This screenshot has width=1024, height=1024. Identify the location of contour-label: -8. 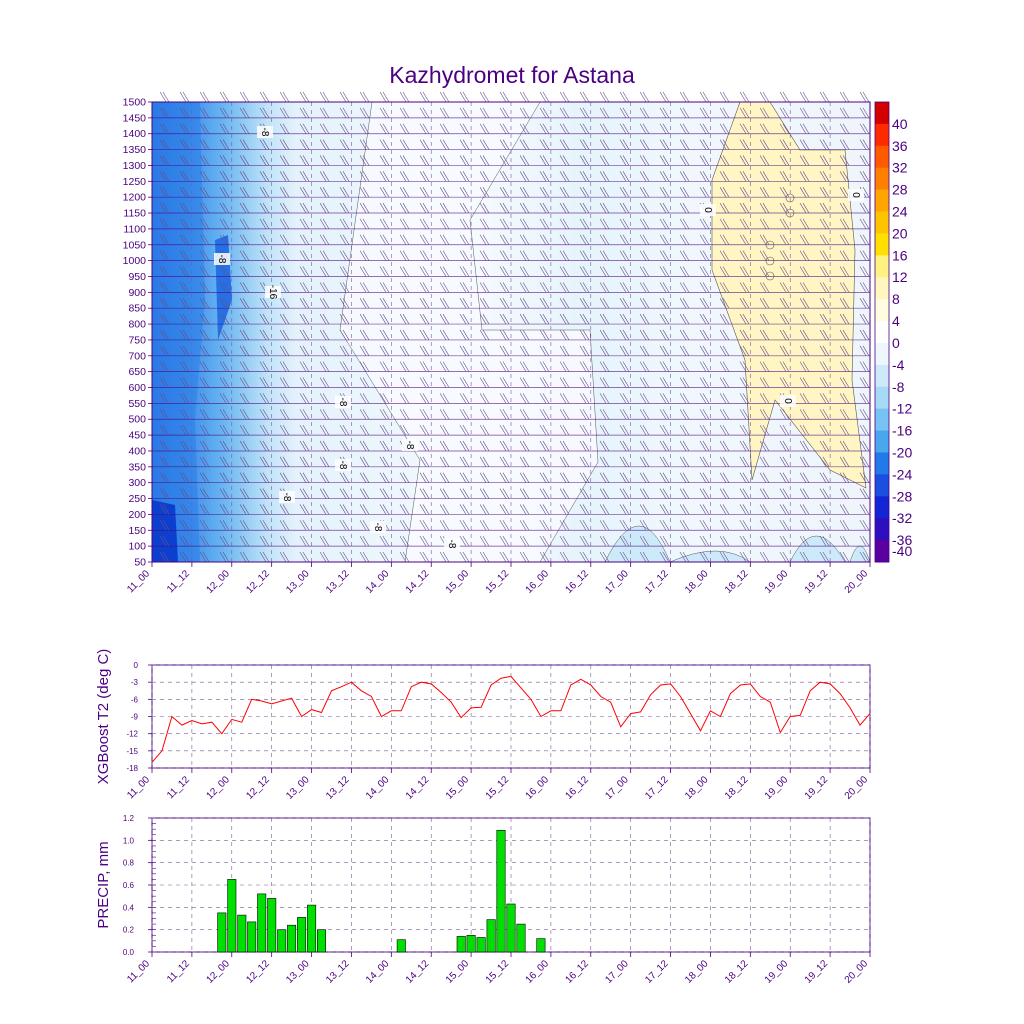
(377, 527).